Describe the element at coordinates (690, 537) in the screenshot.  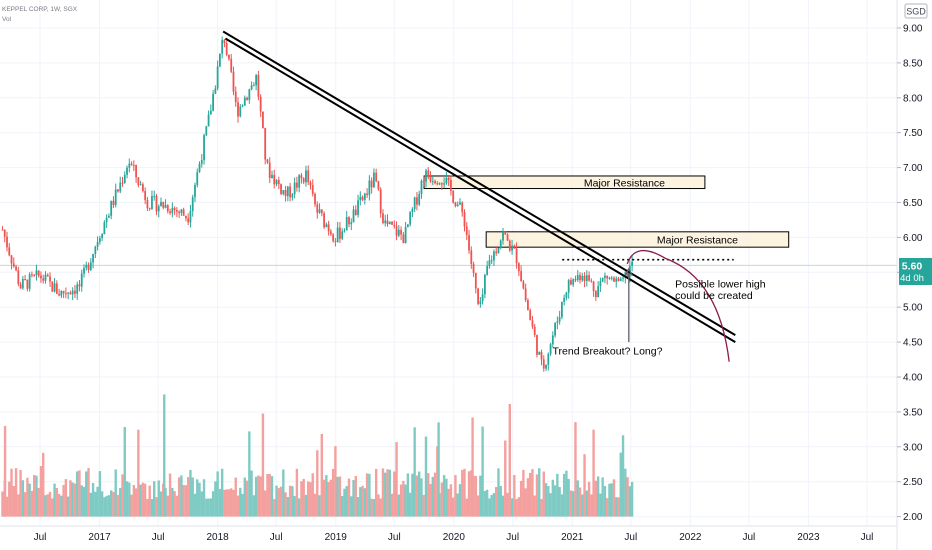
I see `time-tick-label: 2022` at that location.